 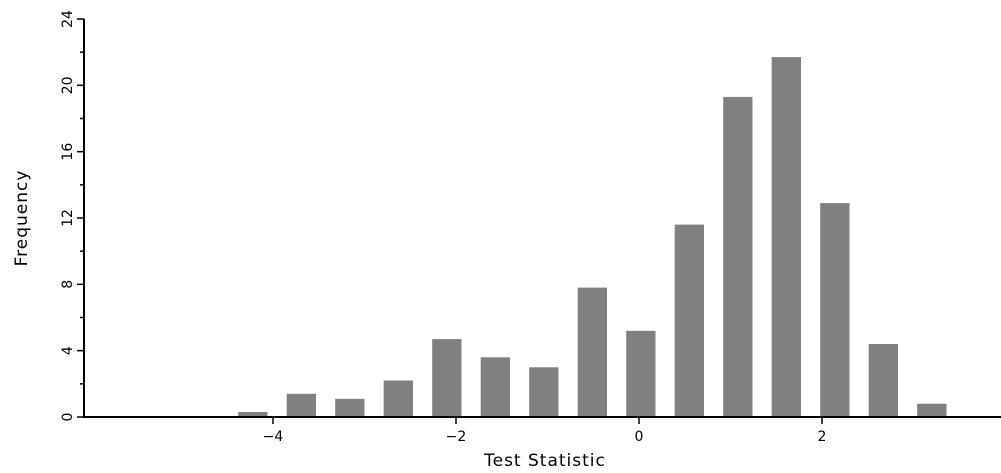 I want to click on y-axis-title: Frequency, so click(x=22, y=218).